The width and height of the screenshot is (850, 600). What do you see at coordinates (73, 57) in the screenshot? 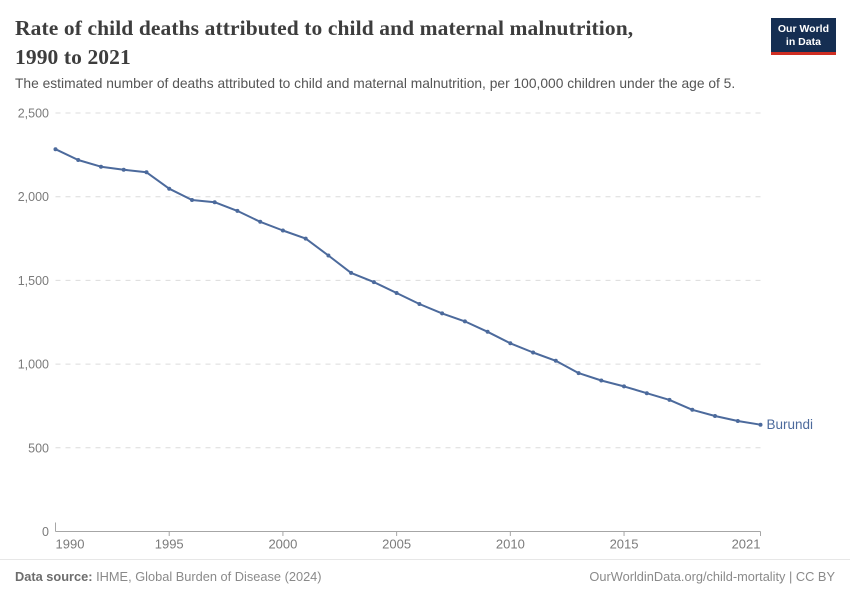
I see `chart-title-line2: 1990 to 2021` at bounding box center [73, 57].